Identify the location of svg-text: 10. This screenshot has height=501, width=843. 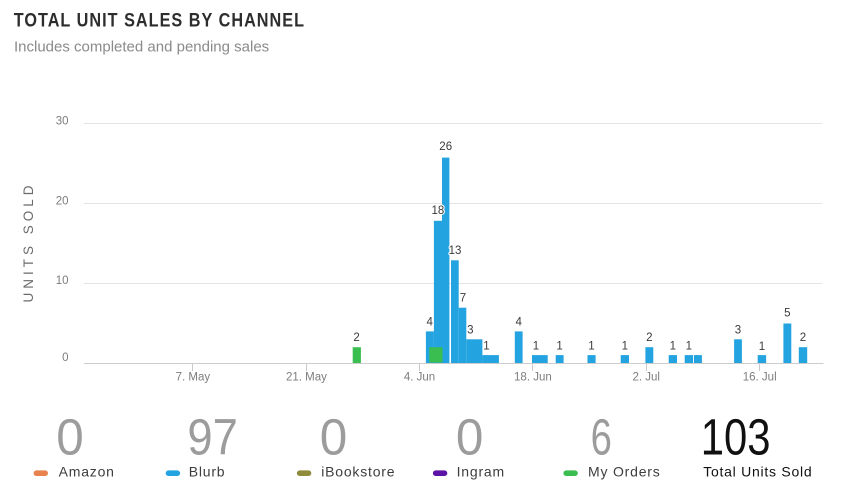
(62, 281).